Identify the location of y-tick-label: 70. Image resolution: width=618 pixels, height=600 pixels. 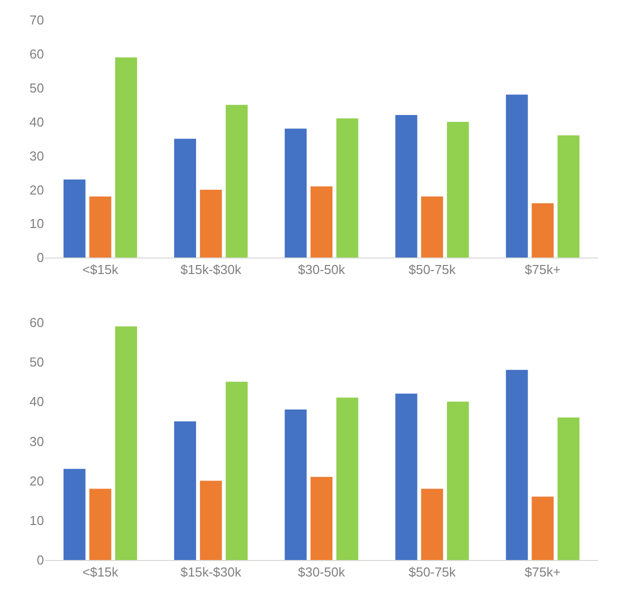
(37, 20).